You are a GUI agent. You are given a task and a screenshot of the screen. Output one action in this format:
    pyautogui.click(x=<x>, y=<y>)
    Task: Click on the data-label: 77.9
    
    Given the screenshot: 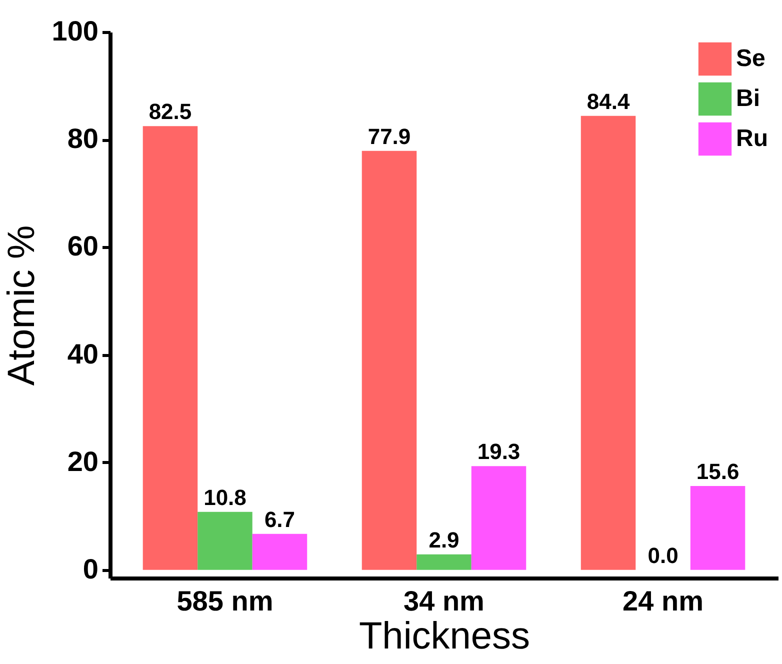 What is the action you would take?
    pyautogui.click(x=389, y=136)
    